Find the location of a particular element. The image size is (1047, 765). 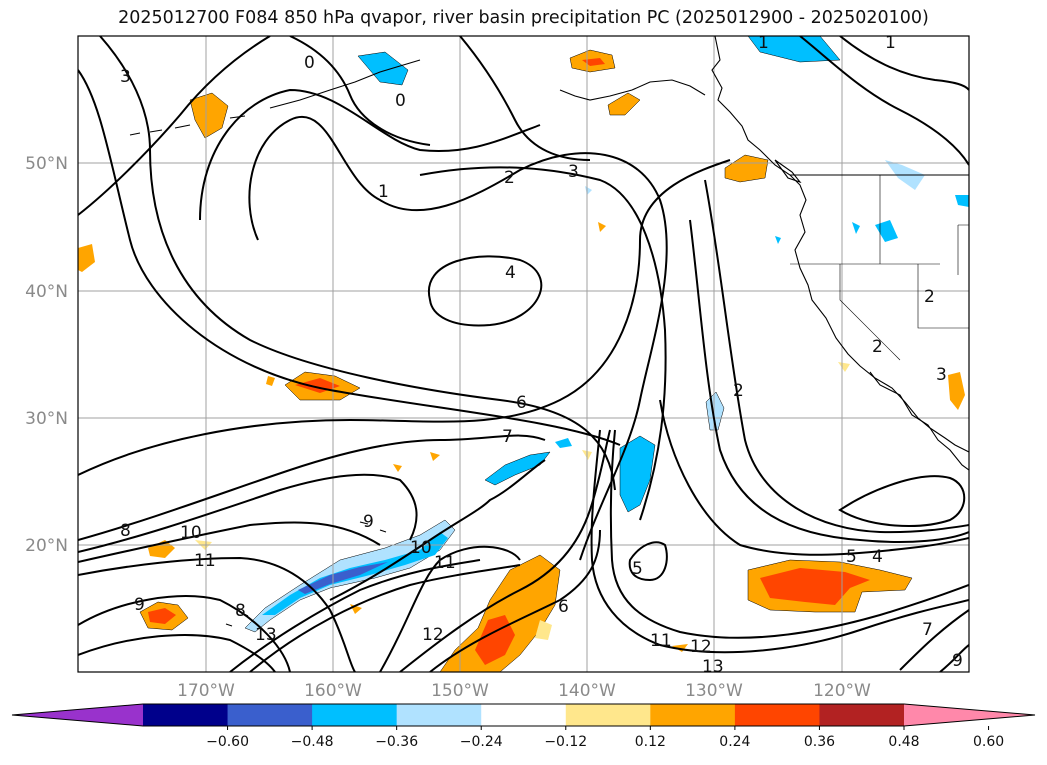

latitude-label: 50°N is located at coordinates (46, 164).